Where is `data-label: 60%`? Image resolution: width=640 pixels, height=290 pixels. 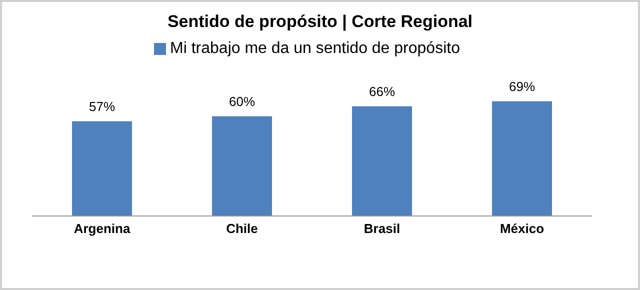 data-label: 60% is located at coordinates (242, 102).